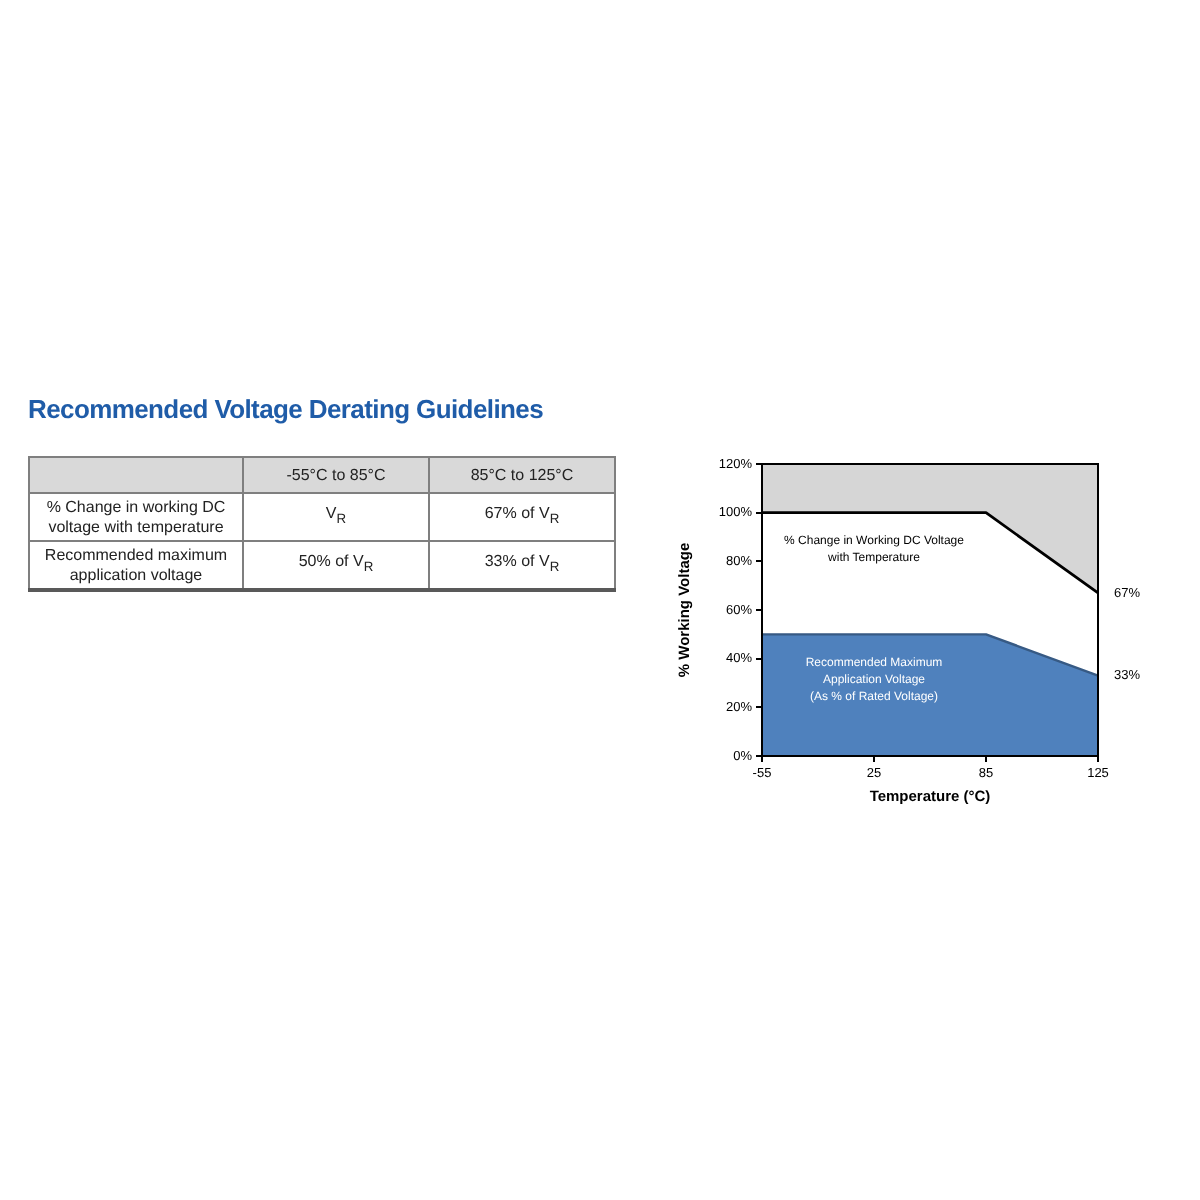  Describe the element at coordinates (136, 517) in the screenshot. I see `text: % Change in working DC voltage with temperature` at that location.